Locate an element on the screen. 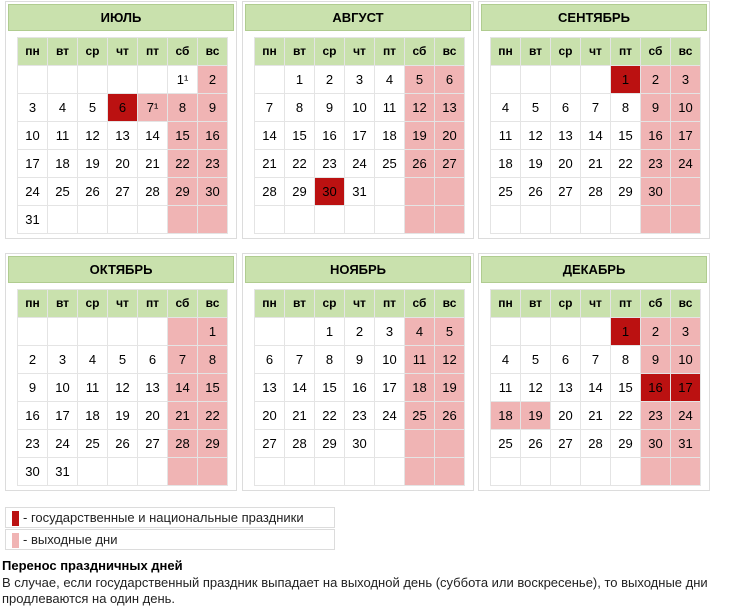 Image resolution: width=749 pixels, height=614 pixels. day-number: 5 is located at coordinates (122, 359).